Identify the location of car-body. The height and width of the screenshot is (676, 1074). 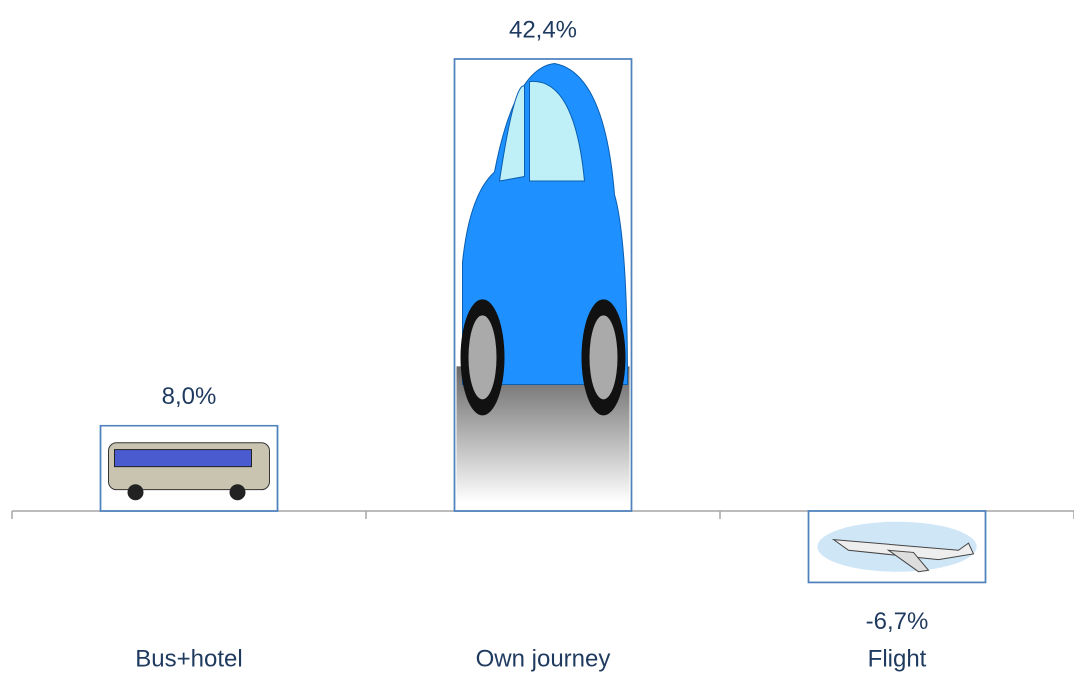
(545, 224).